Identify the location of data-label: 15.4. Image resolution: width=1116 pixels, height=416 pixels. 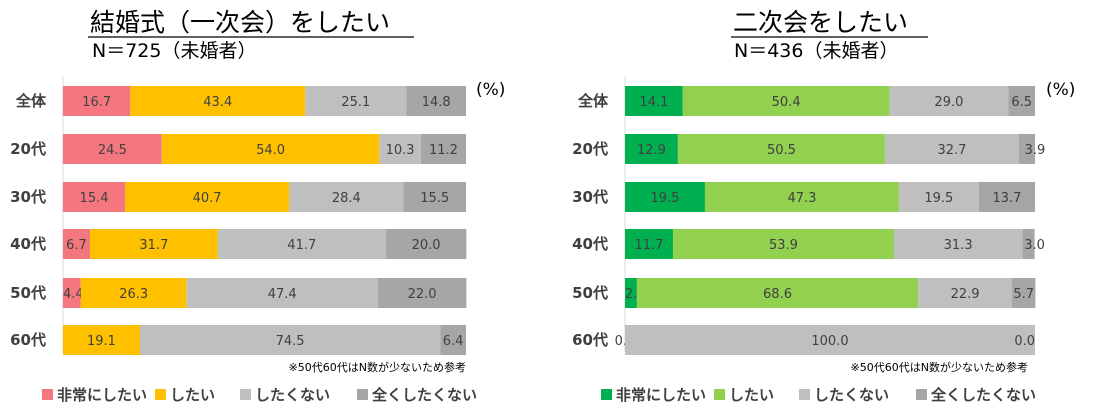
(94, 198).